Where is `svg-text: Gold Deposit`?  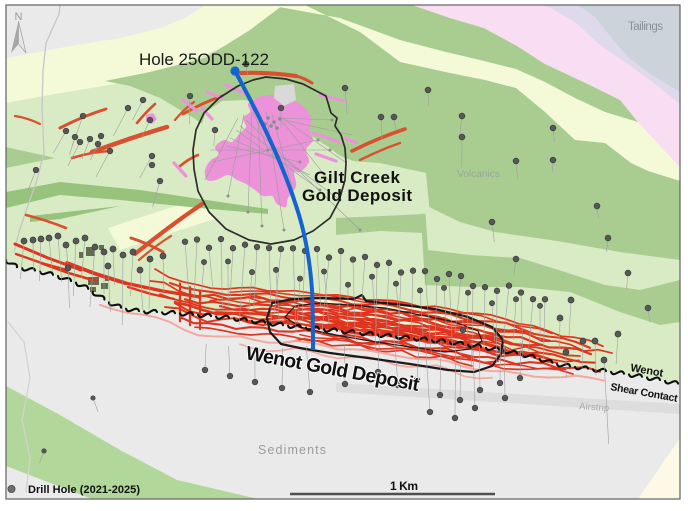
svg-text: Gold Deposit is located at coordinates (357, 195).